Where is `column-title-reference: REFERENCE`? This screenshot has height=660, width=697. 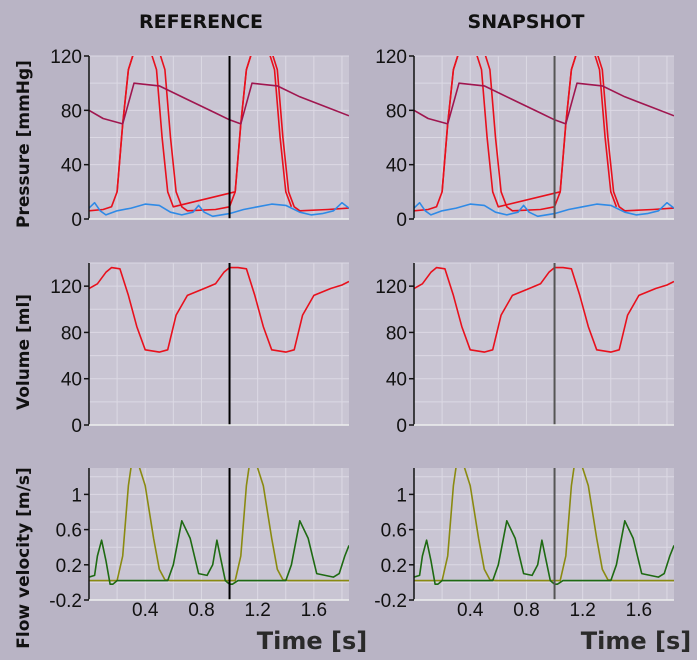 column-title-reference: REFERENCE is located at coordinates (201, 22).